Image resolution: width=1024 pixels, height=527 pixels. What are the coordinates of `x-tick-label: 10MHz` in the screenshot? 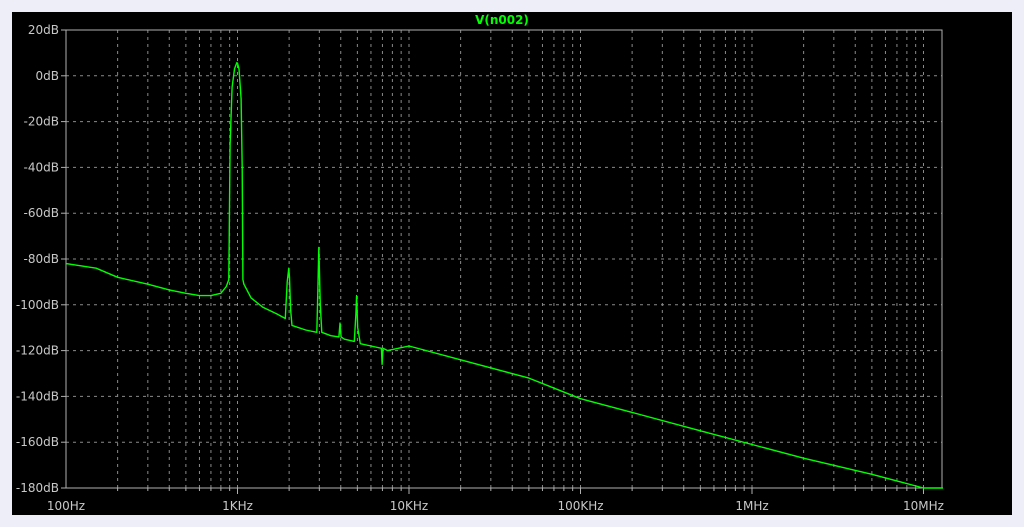 It's located at (923, 506).